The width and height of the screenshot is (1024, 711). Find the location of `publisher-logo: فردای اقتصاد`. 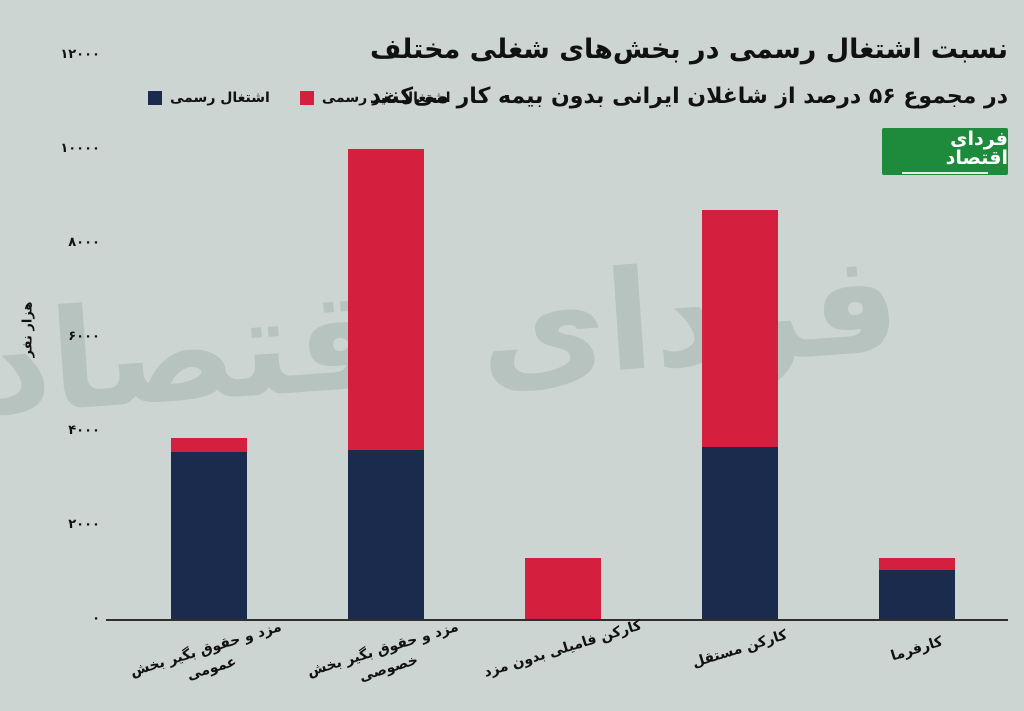

publisher-logo: فردای اقتصاد is located at coordinates (945, 151).